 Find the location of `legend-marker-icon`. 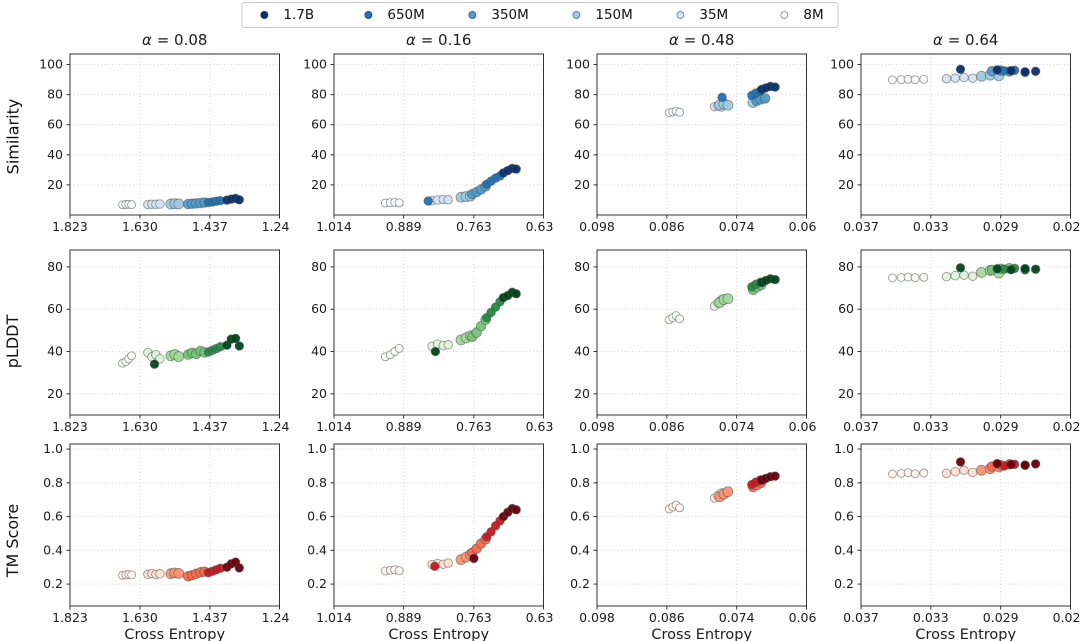

legend-marker-icon is located at coordinates (576, 15).